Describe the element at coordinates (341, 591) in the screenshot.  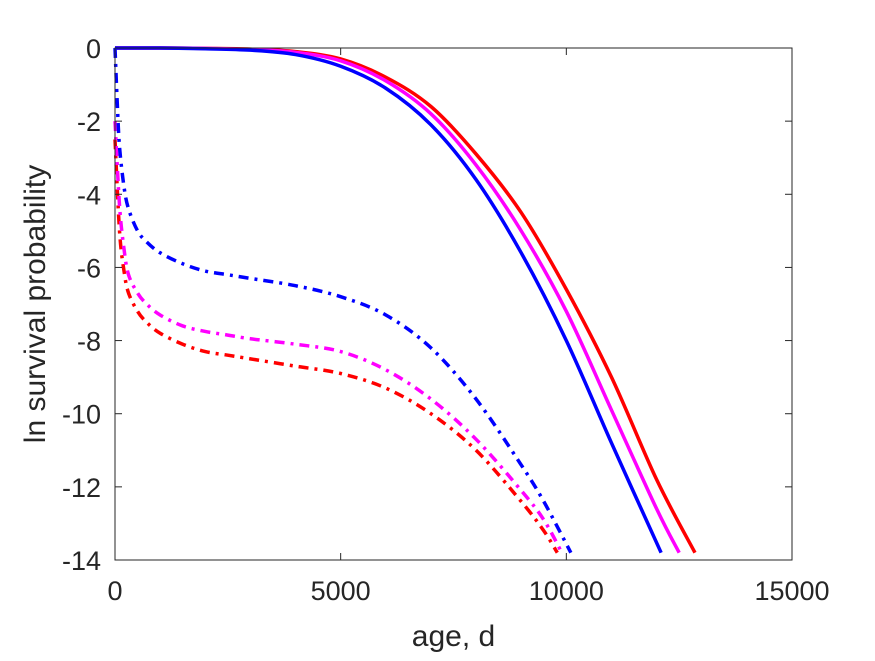
I see `x-tick-label: 5000` at that location.